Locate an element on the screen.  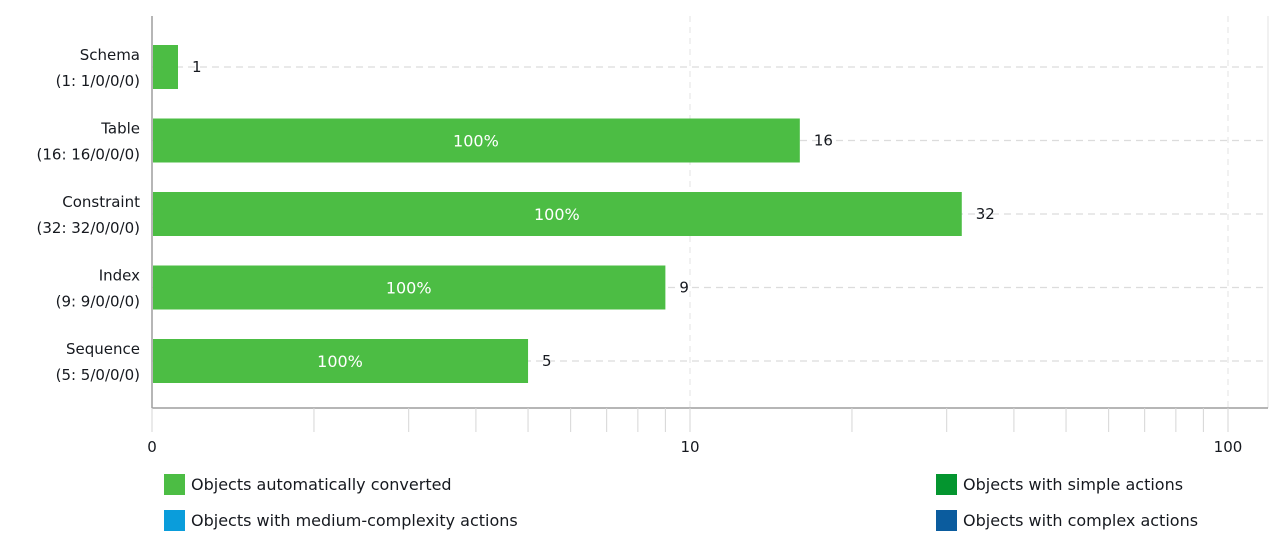
category-label-table: Table is located at coordinates (120, 129).